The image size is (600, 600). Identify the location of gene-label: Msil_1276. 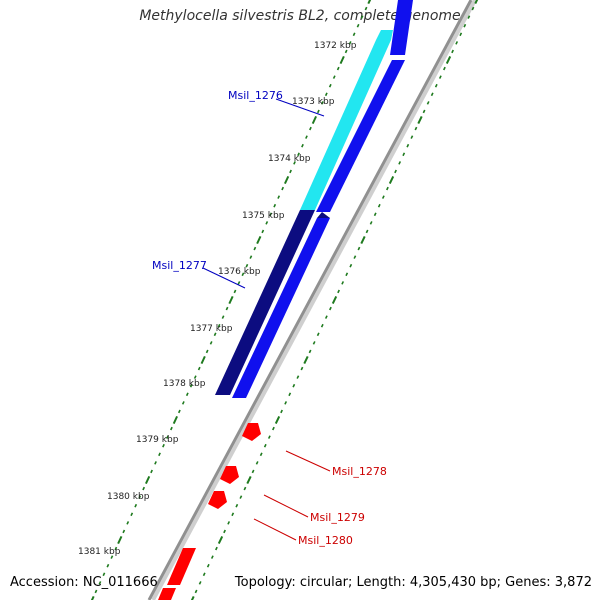
(255, 95).